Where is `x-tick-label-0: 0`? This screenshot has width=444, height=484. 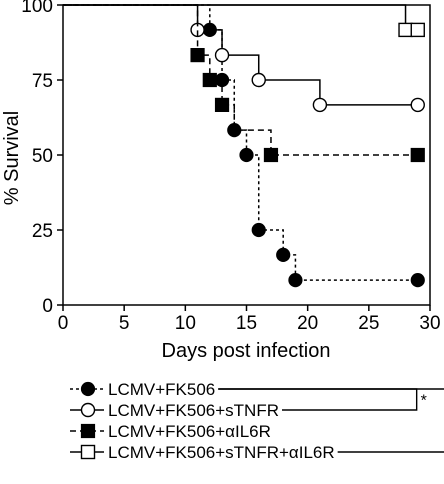 x-tick-label-0: 0 is located at coordinates (63, 323).